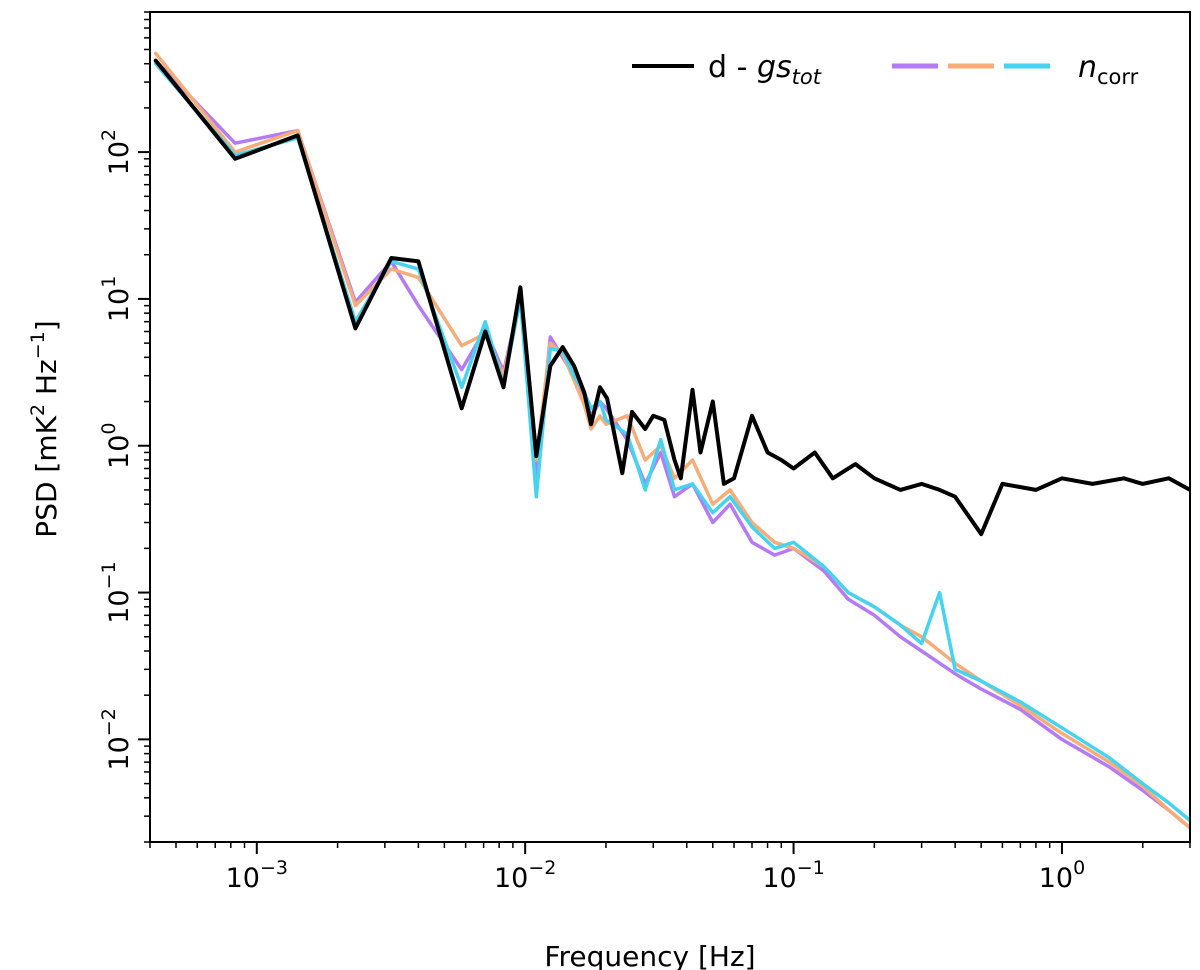  I want to click on legend-label-d-gs: d - gstot, so click(765, 69).